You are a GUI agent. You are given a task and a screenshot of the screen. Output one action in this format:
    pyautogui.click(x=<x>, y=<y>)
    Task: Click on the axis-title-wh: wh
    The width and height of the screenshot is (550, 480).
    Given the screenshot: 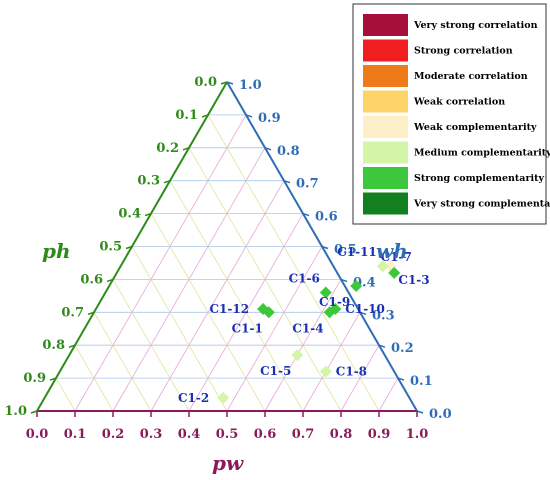 What is the action you would take?
    pyautogui.click(x=392, y=251)
    